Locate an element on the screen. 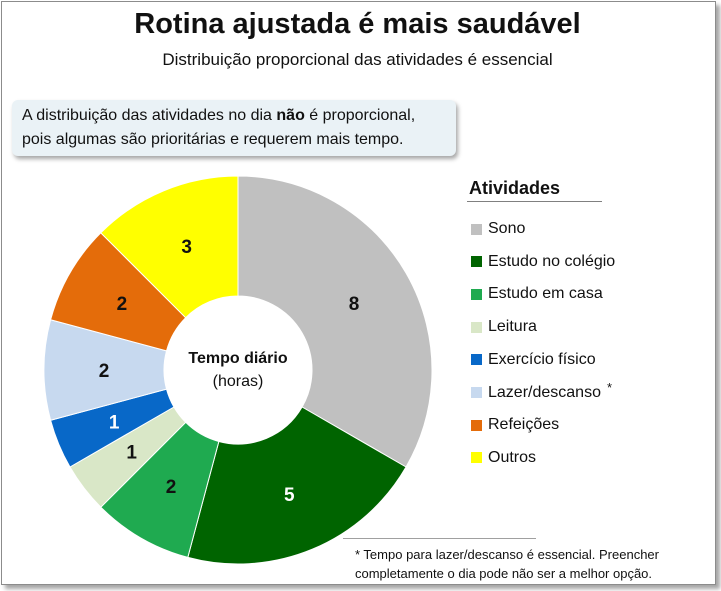  slice-label-exercicio-fisico: 1 is located at coordinates (114, 422).